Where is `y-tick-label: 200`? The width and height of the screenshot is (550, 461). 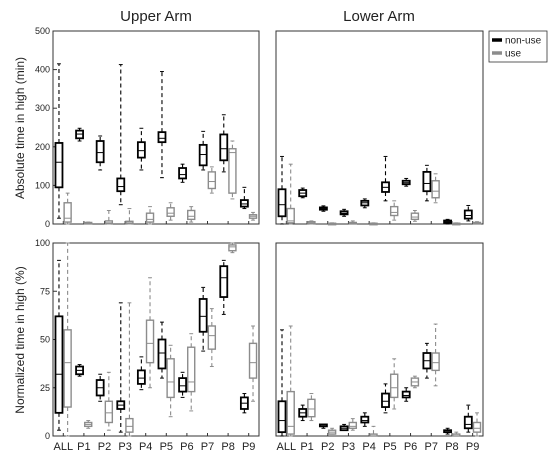 y-tick-label: 200 is located at coordinates (42, 147).